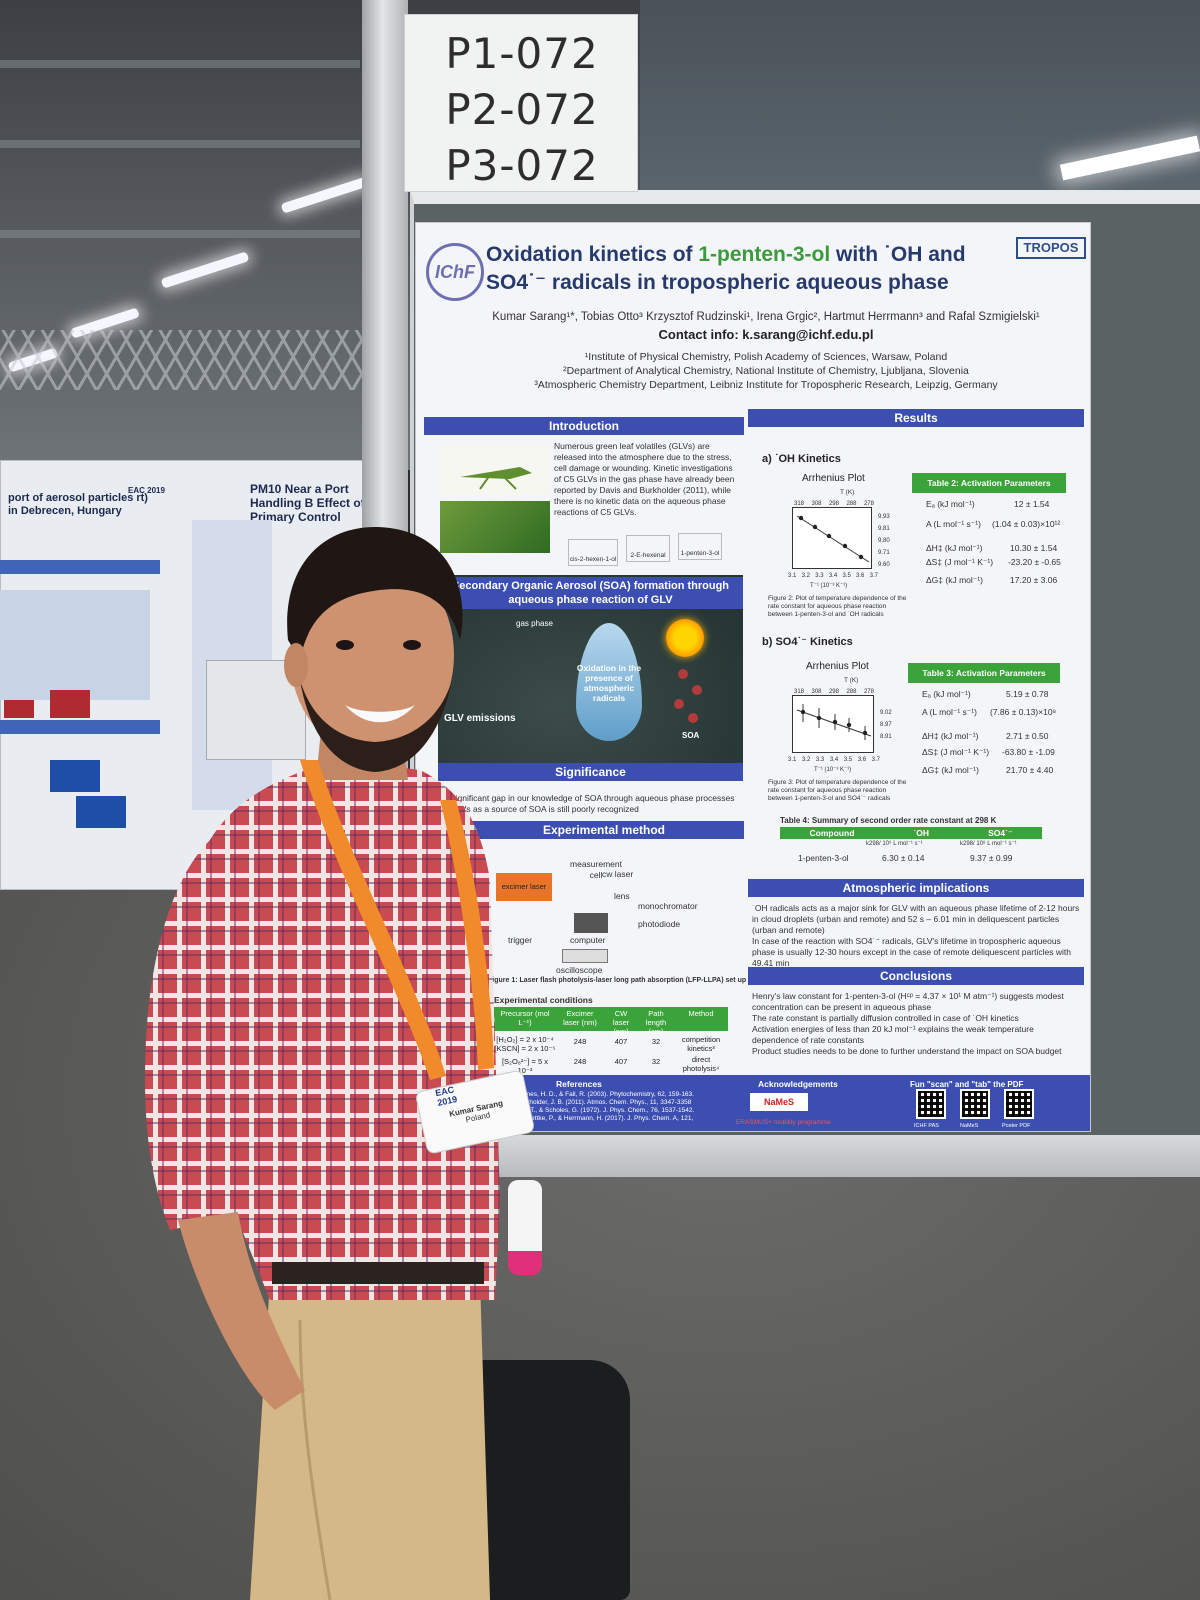 The width and height of the screenshot is (1200, 1600). What do you see at coordinates (1034, 562) in the screenshot?
I see `table2-value: -23.20 ± -0.65` at bounding box center [1034, 562].